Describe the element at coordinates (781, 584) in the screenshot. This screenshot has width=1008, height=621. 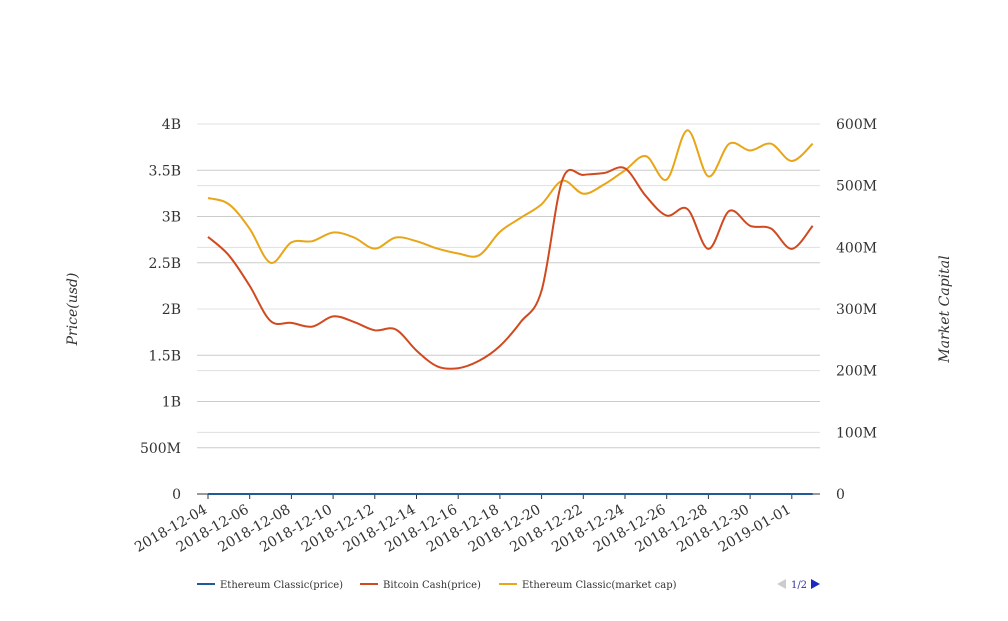
I see `pager-prev-icon` at that location.